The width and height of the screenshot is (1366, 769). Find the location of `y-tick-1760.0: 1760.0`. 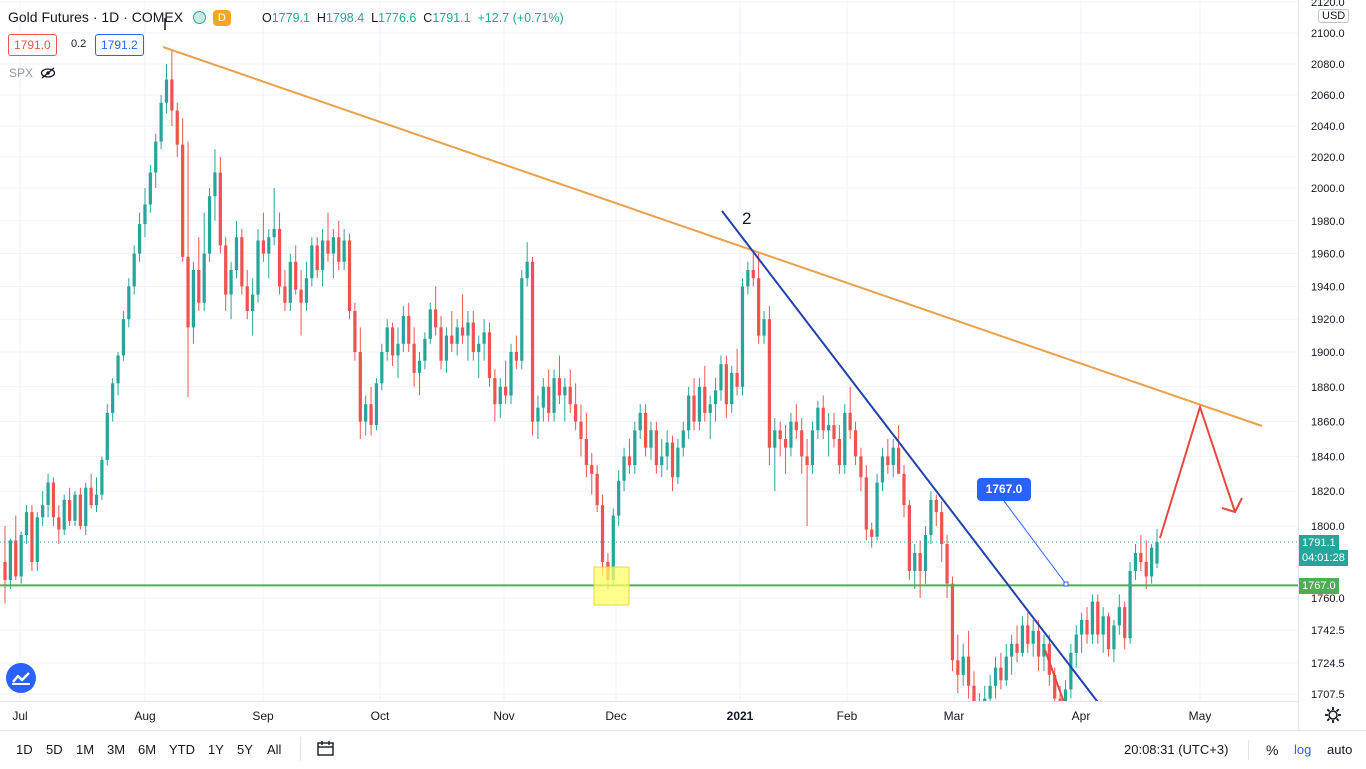

y-tick-1760.0: 1760.0 is located at coordinates (1328, 599).